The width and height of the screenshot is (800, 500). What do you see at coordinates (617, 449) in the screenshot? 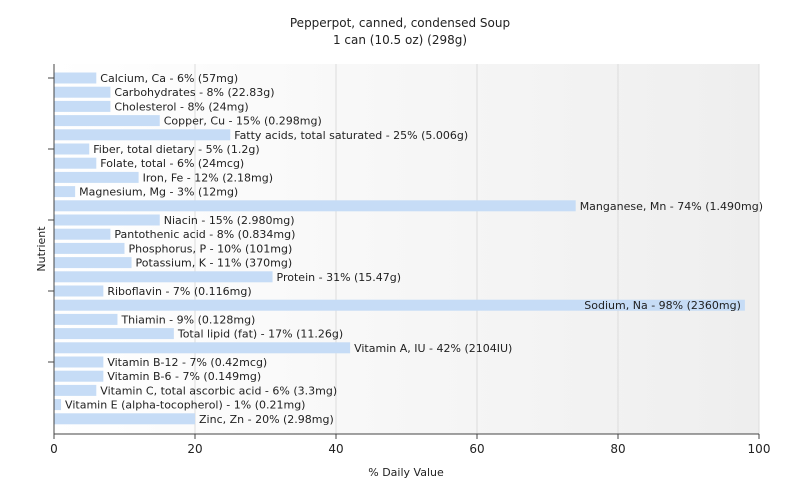
I see `x-tick-label: 80` at bounding box center [617, 449].